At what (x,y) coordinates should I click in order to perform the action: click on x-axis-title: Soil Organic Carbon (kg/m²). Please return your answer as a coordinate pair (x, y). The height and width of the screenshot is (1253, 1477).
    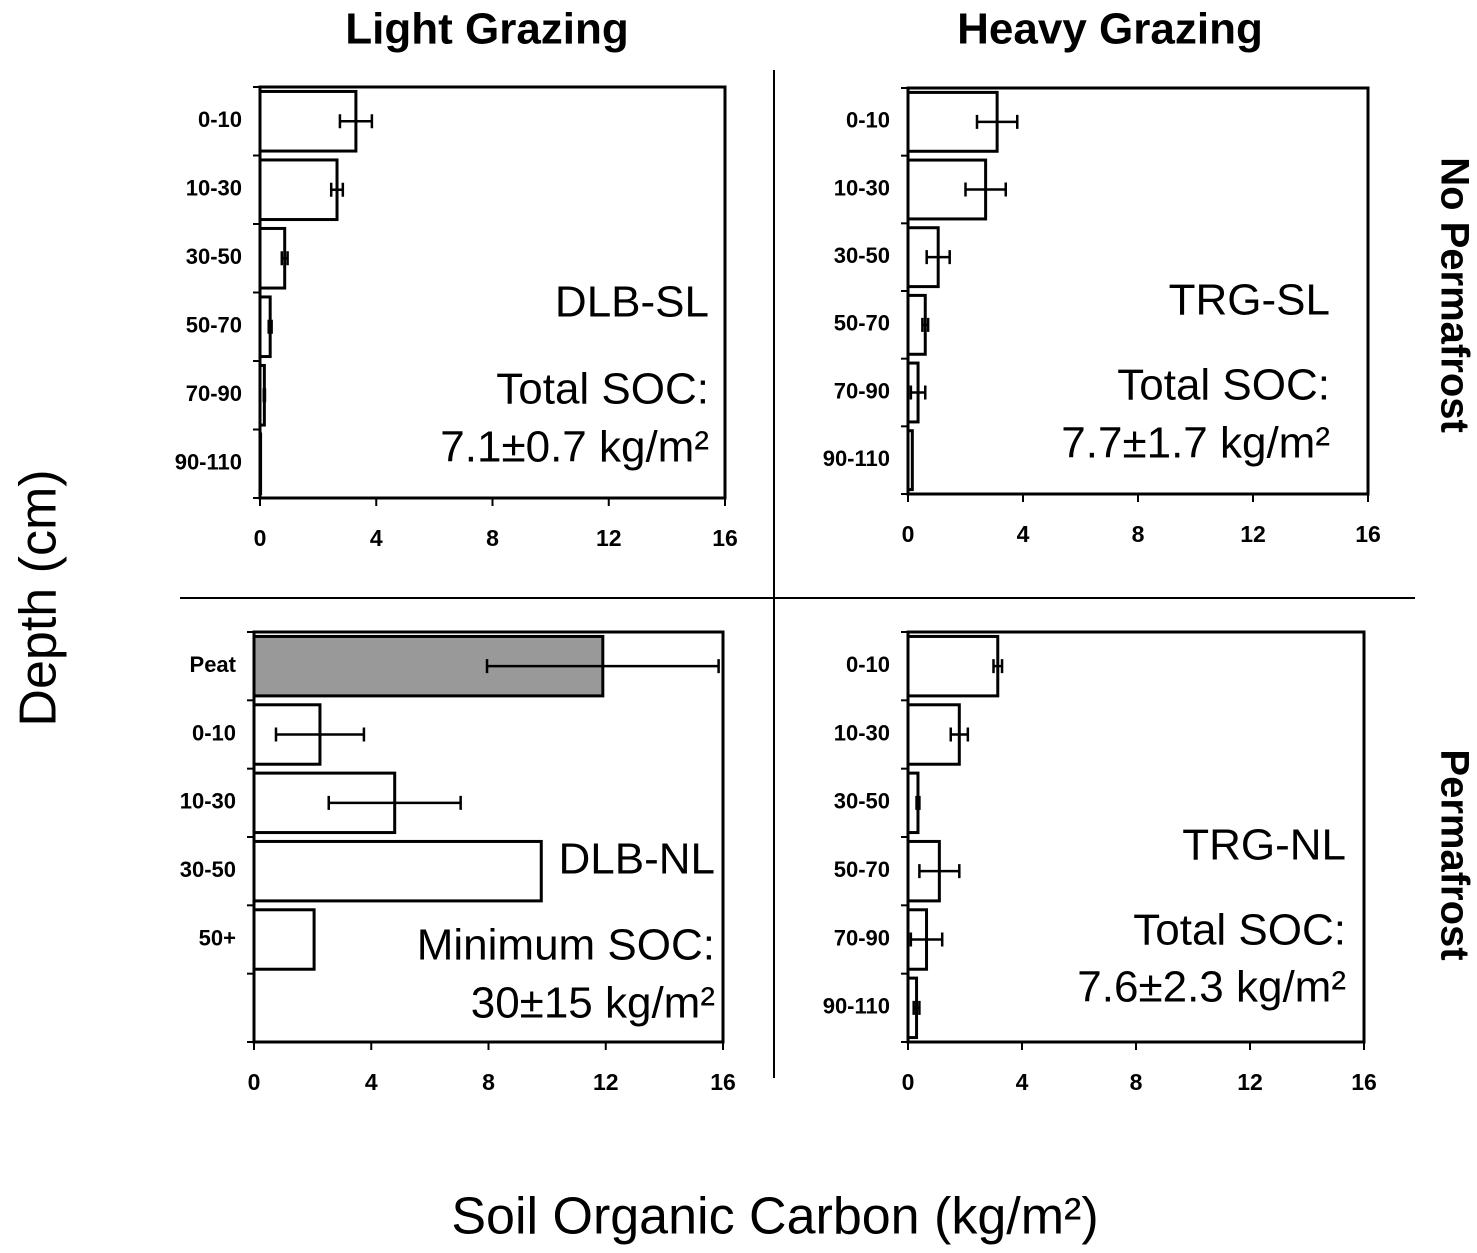
    Looking at the image, I should click on (774, 1217).